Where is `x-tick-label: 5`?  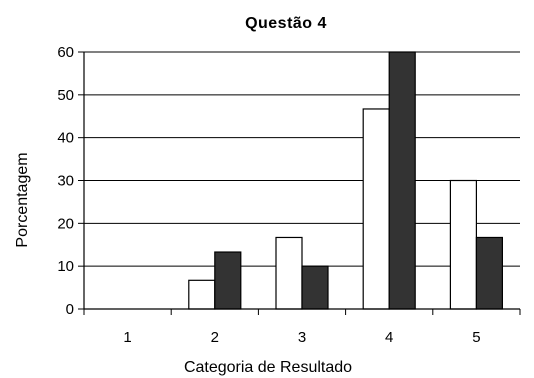 x-tick-label: 5 is located at coordinates (476, 337).